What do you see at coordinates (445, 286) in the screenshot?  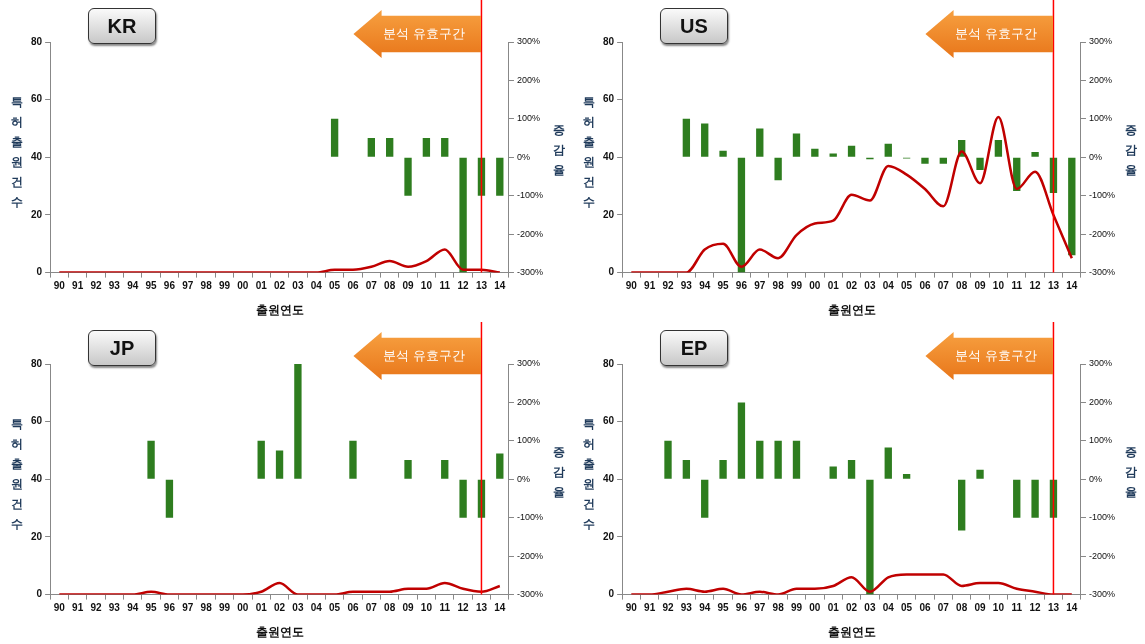 I see `x-tick-label: 11` at bounding box center [445, 286].